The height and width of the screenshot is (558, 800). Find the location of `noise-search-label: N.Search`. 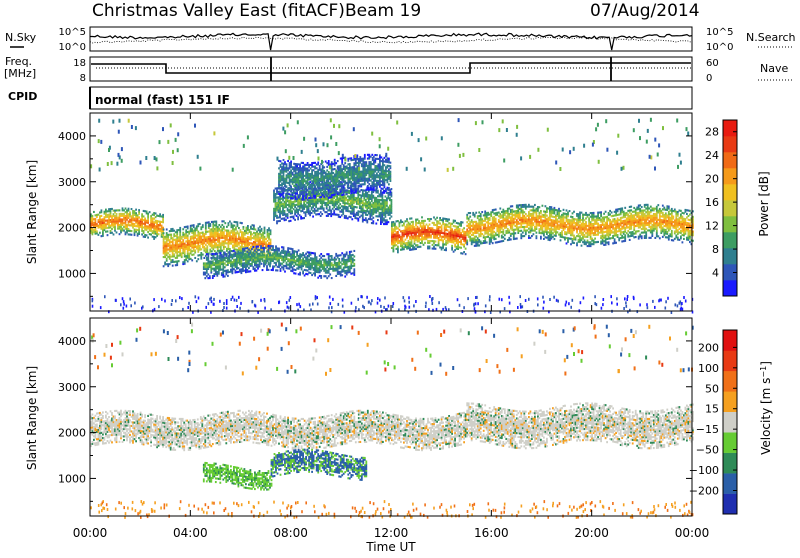

noise-search-label: N.Search is located at coordinates (771, 37).